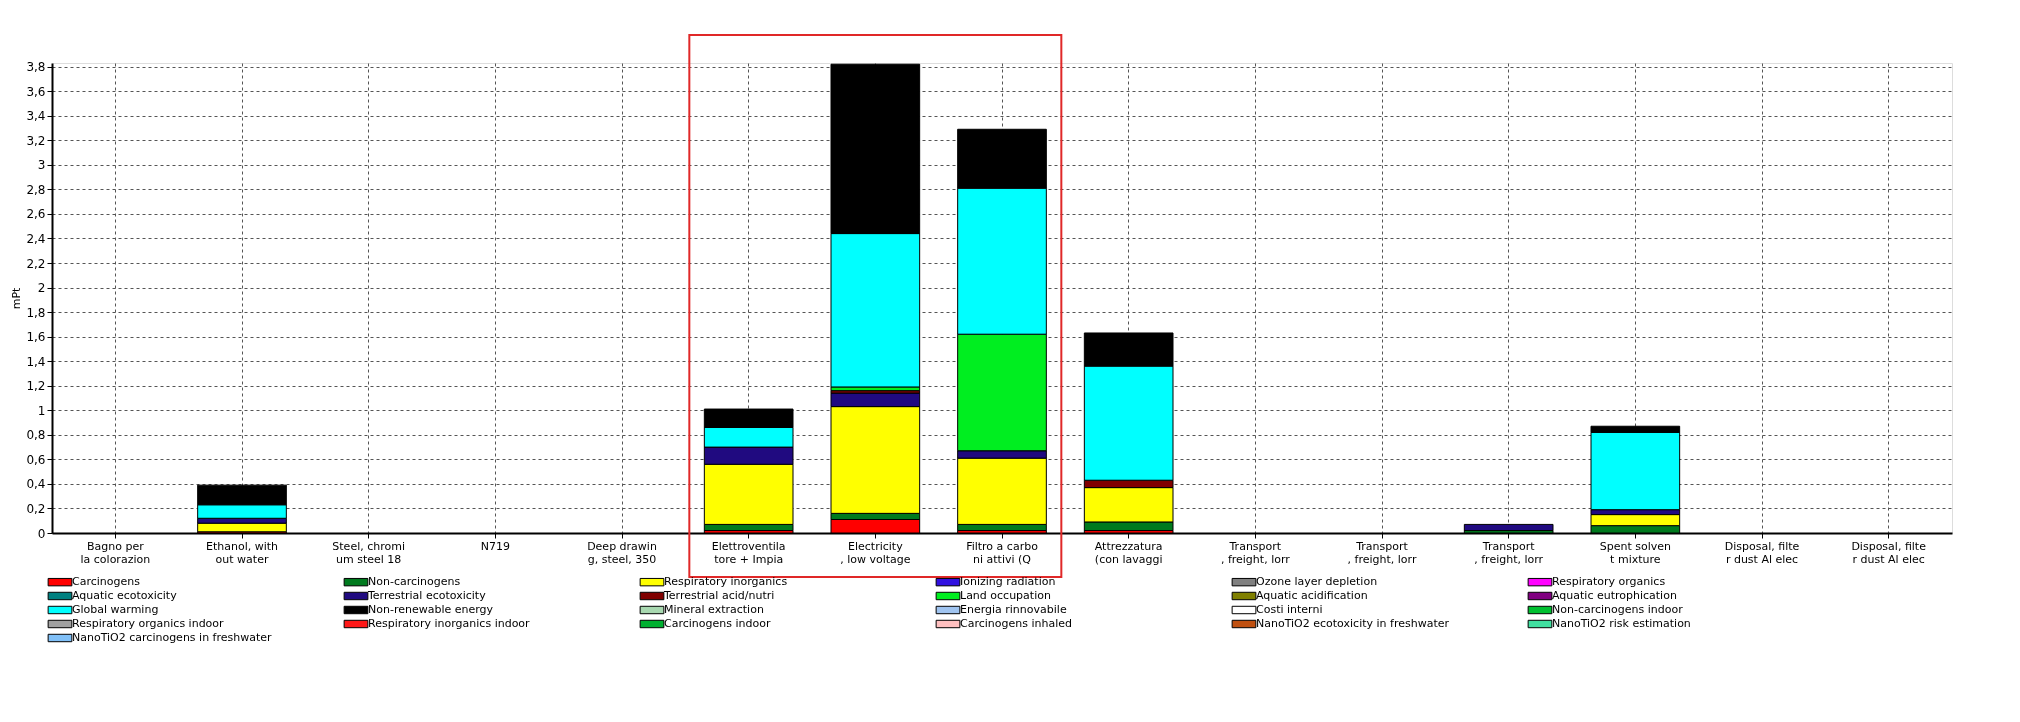  What do you see at coordinates (36, 484) in the screenshot?
I see `y-tick-label: 0,4` at bounding box center [36, 484].